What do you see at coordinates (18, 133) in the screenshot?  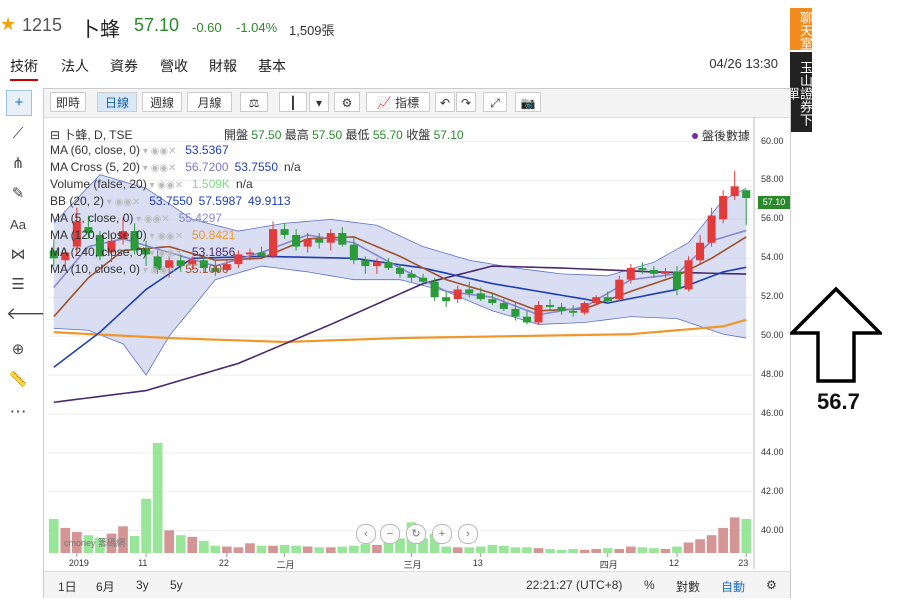 I see `trendline-icon: ⟋` at bounding box center [18, 133].